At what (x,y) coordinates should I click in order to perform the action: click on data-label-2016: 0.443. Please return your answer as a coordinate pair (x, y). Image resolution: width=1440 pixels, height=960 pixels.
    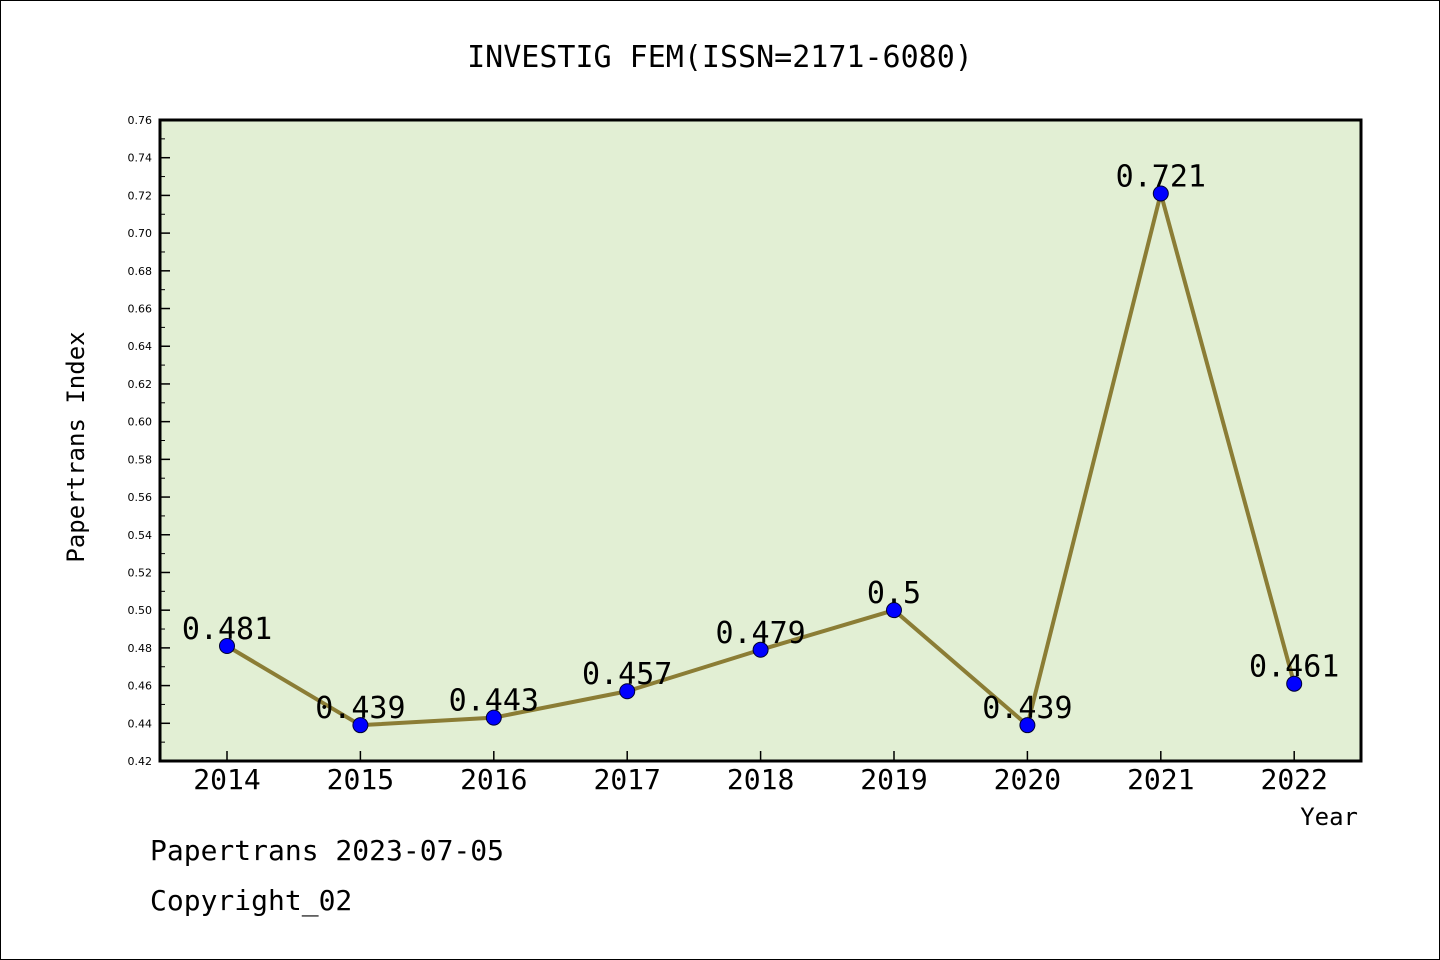
    Looking at the image, I should click on (494, 701).